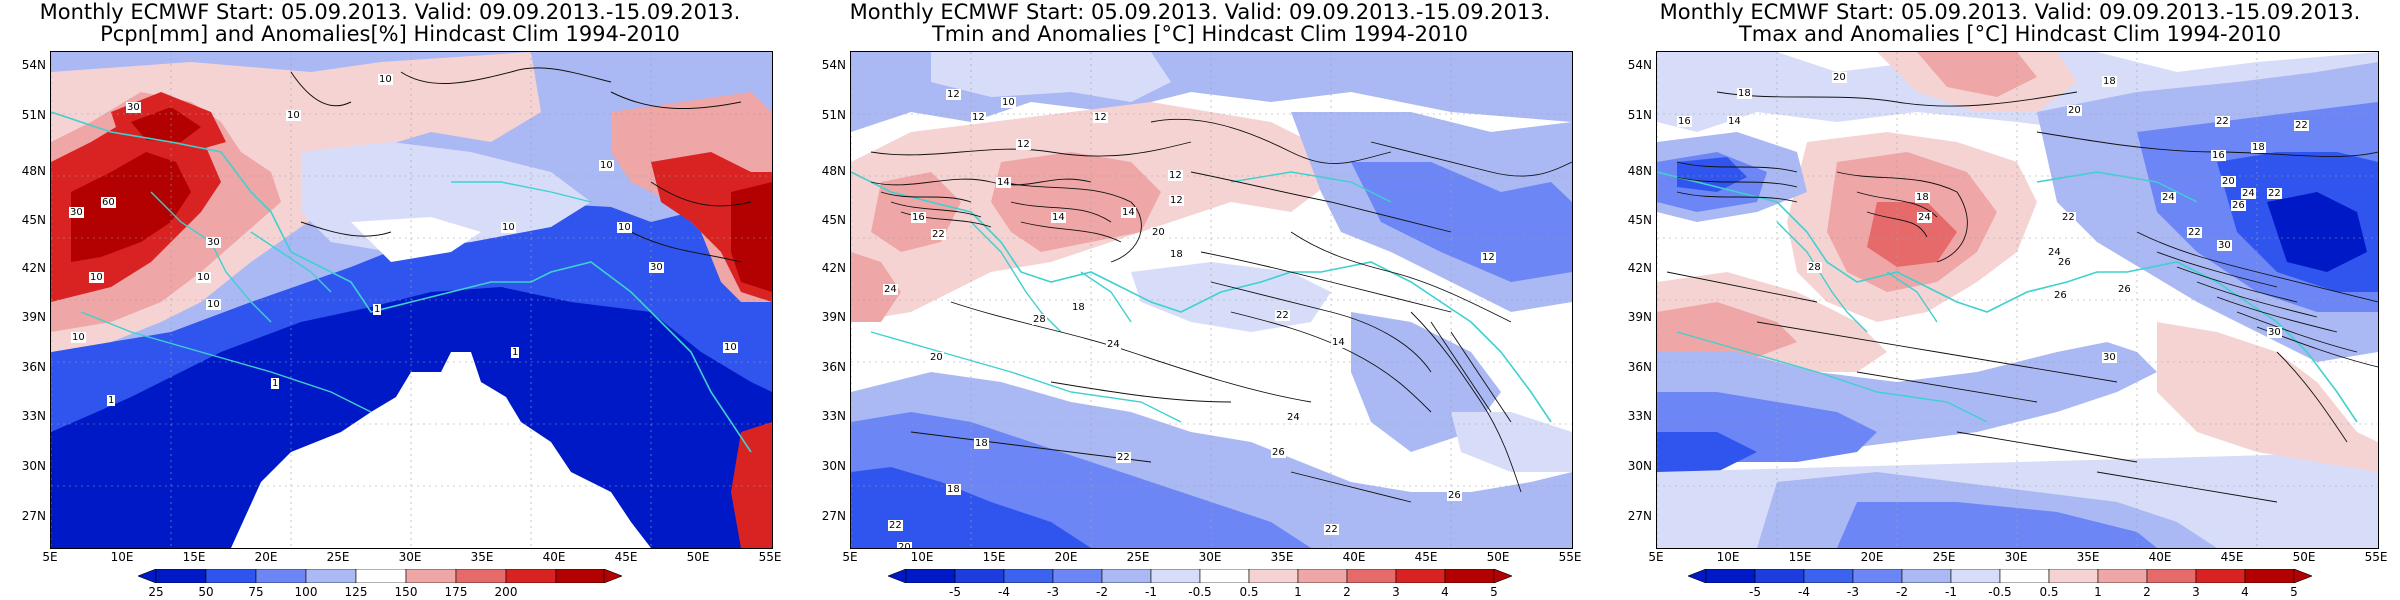  I want to click on lon-label: 5E, so click(1656, 557).